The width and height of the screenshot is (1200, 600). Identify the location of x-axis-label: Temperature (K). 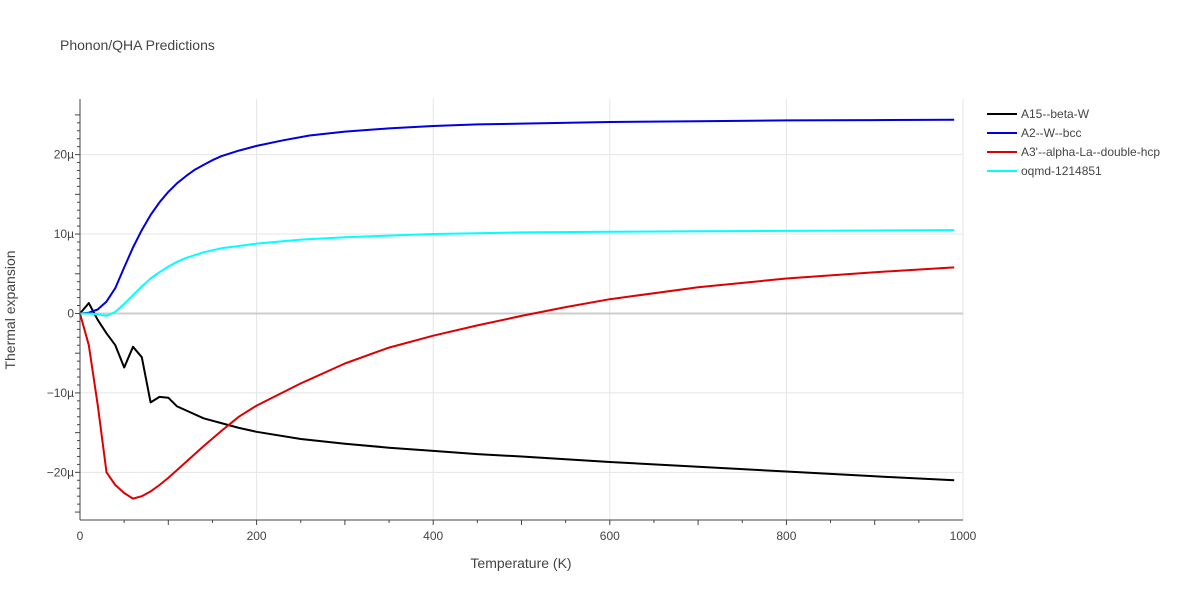
(520, 563).